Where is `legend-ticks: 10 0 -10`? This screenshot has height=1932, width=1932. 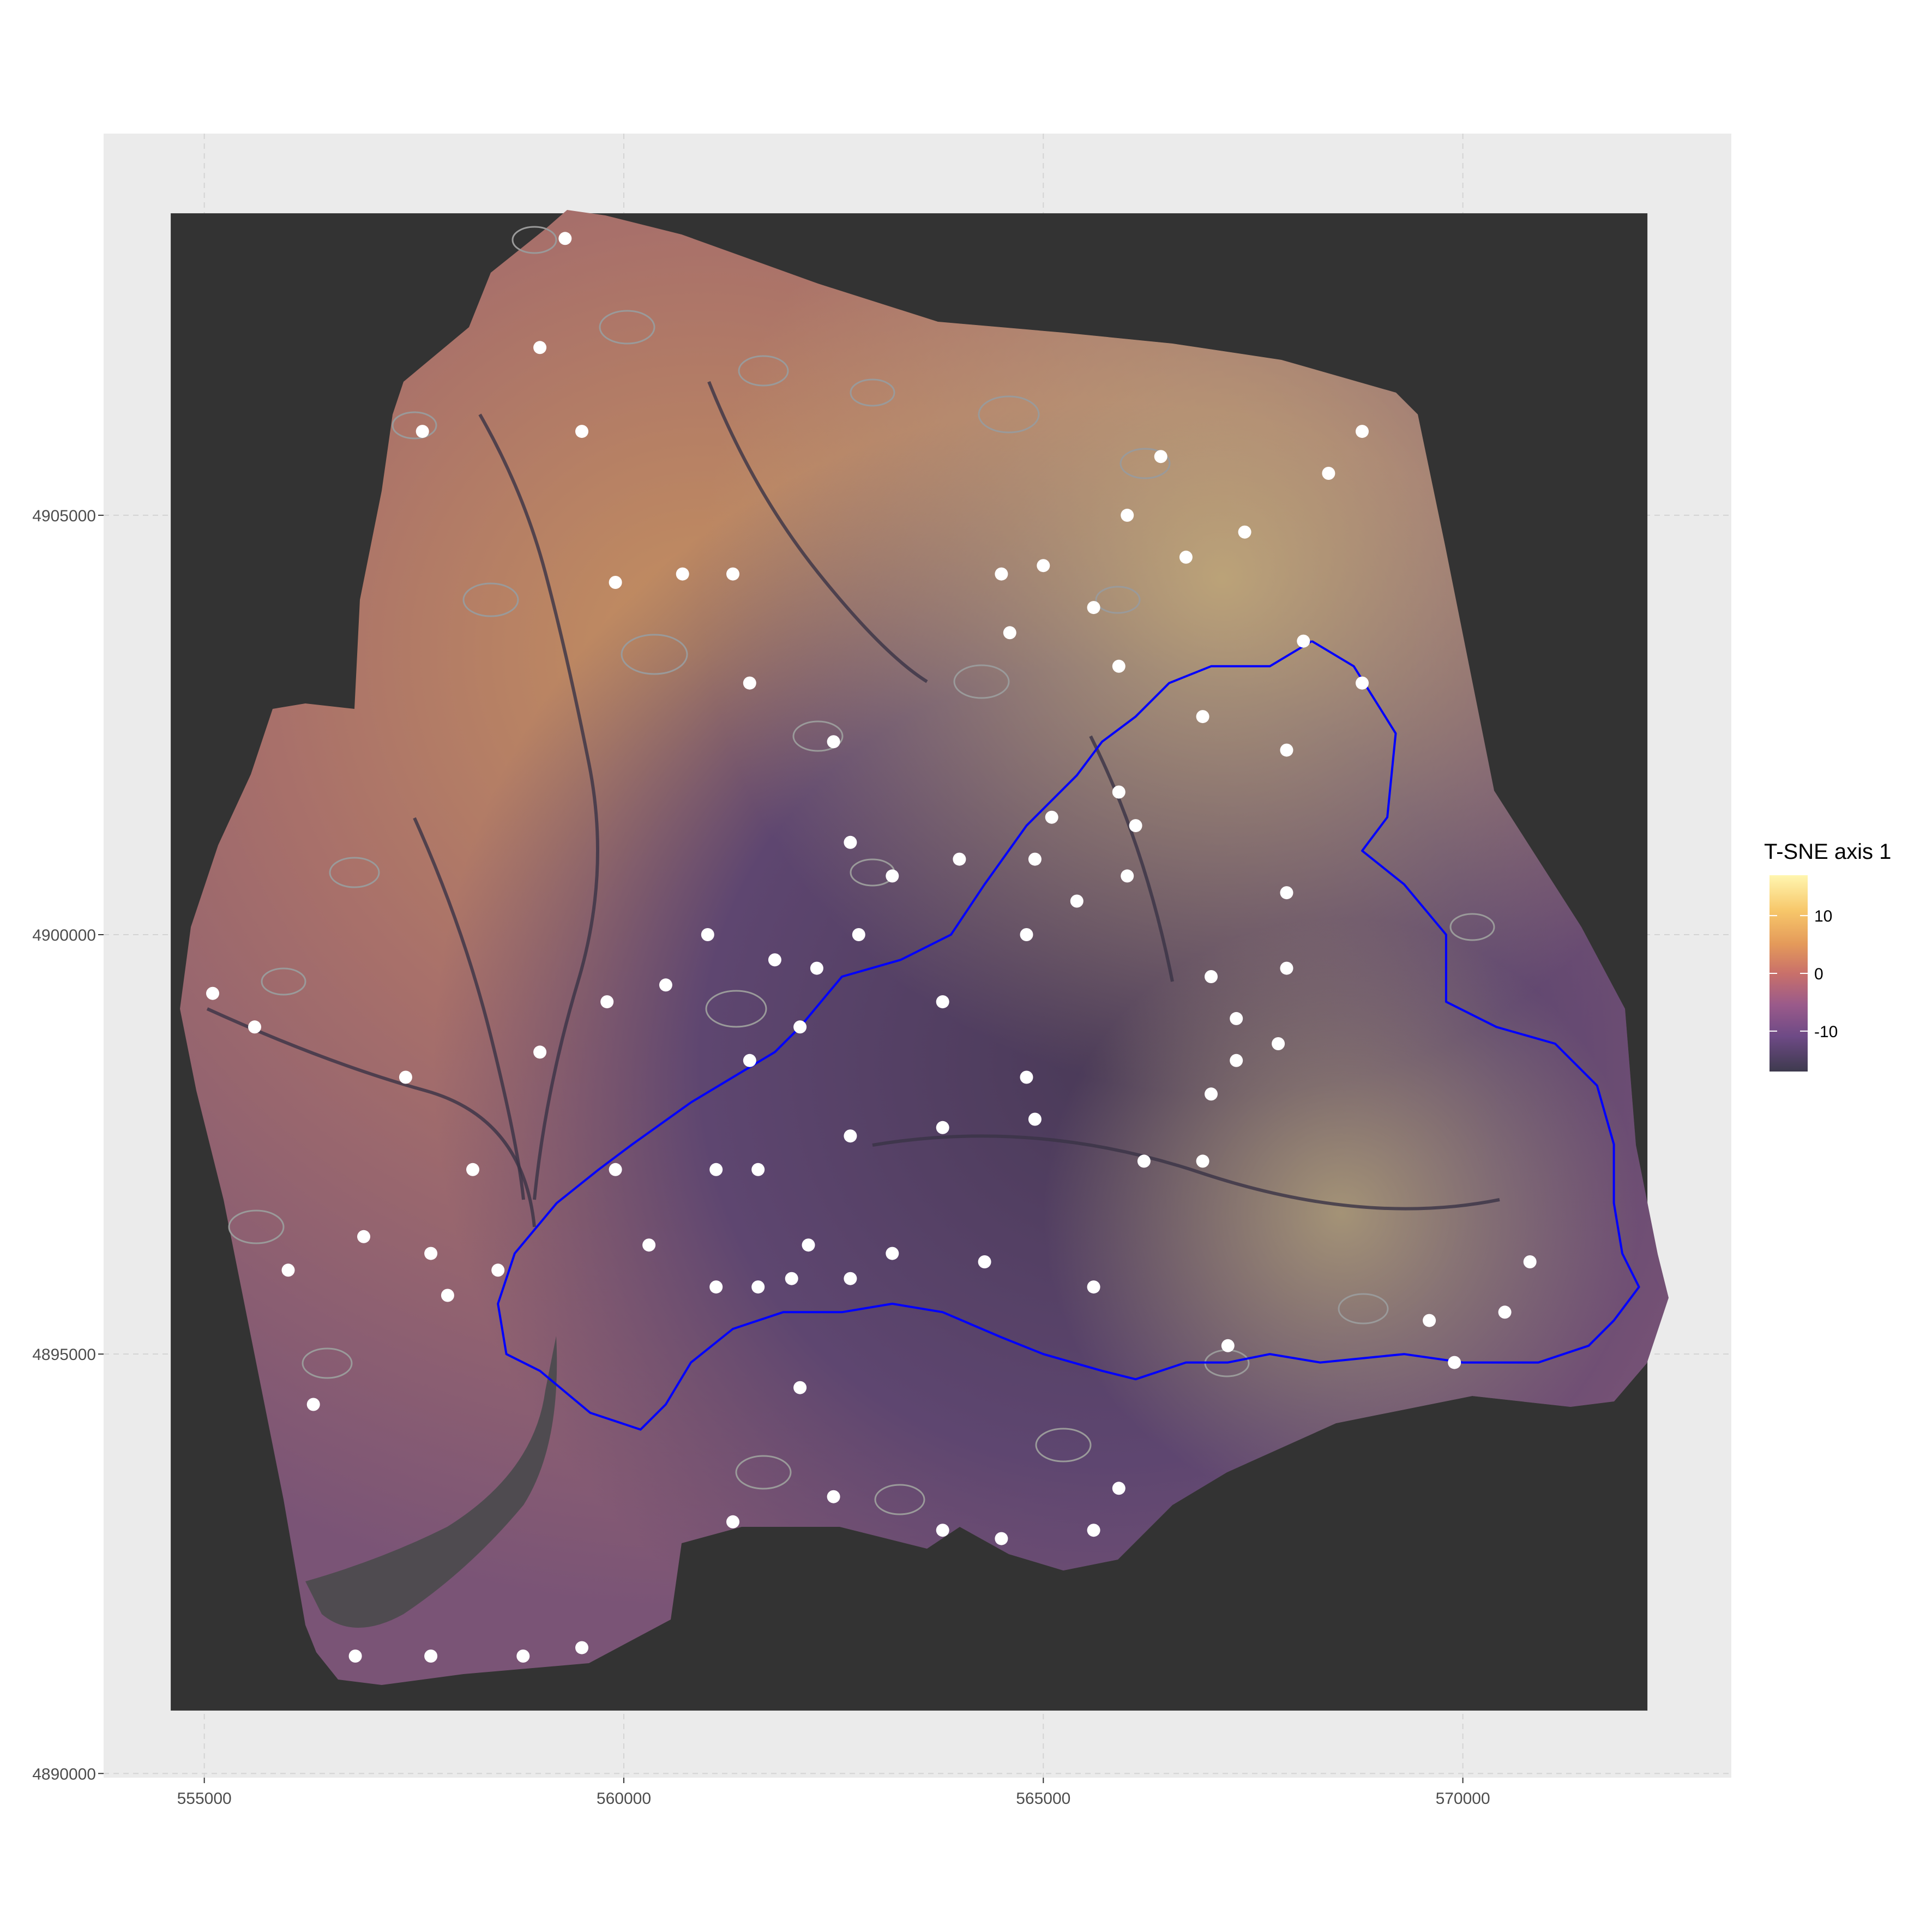
legend-ticks: 10 0 -10 is located at coordinates (1804, 974).